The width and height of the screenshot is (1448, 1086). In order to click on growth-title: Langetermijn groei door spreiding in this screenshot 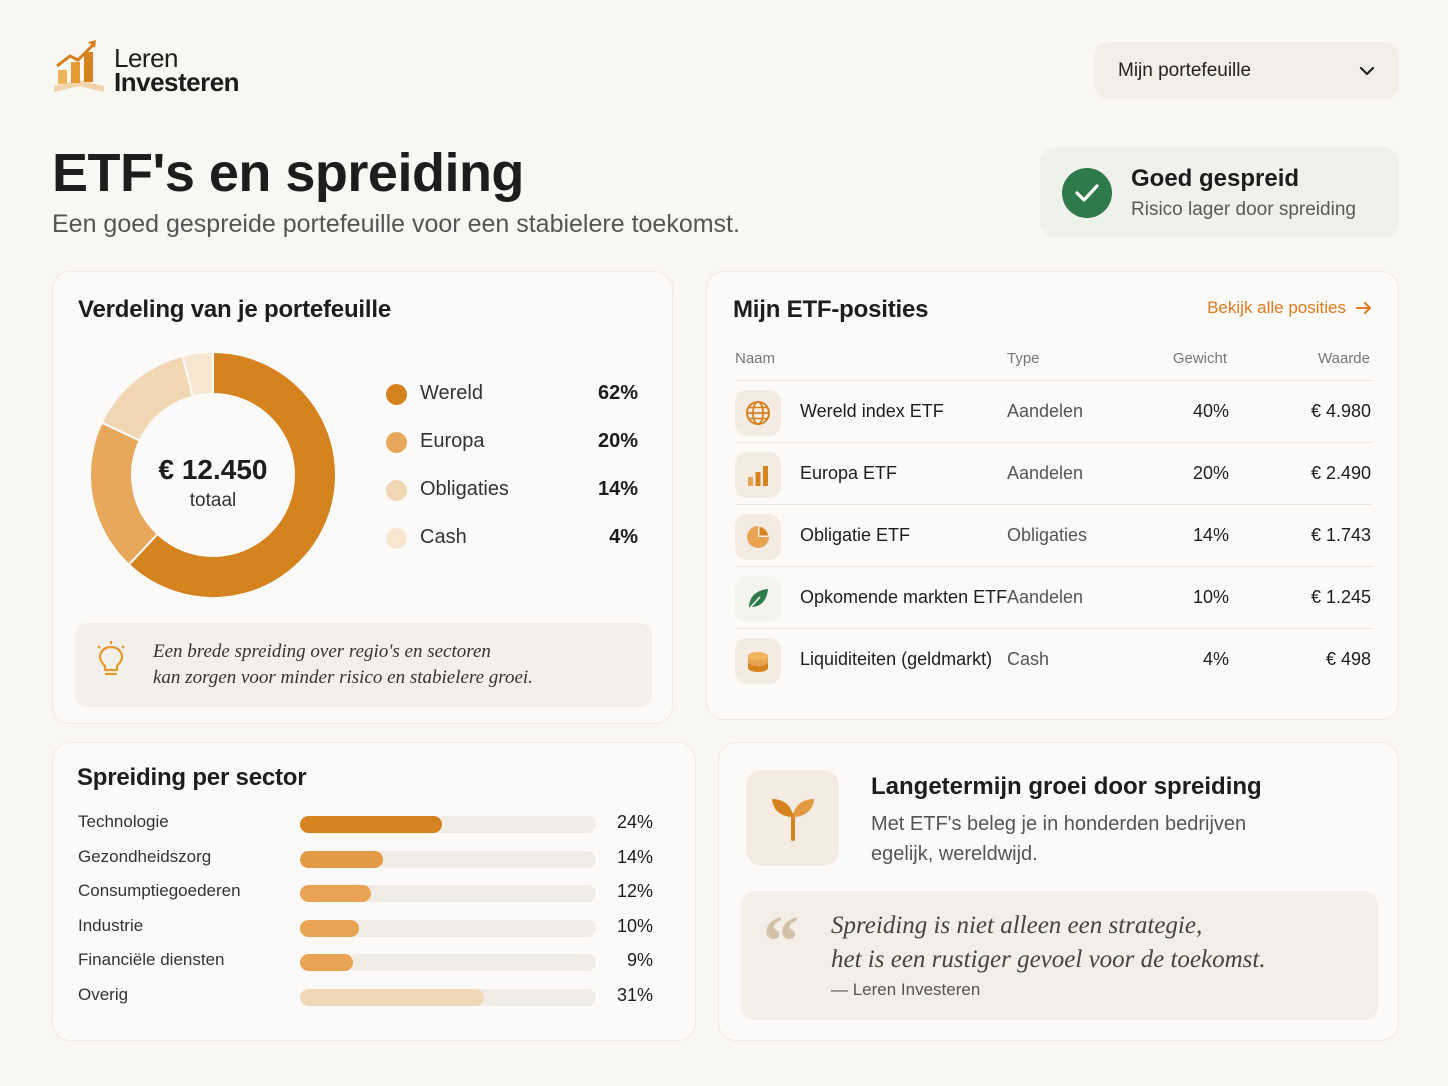, I will do `click(1066, 786)`.